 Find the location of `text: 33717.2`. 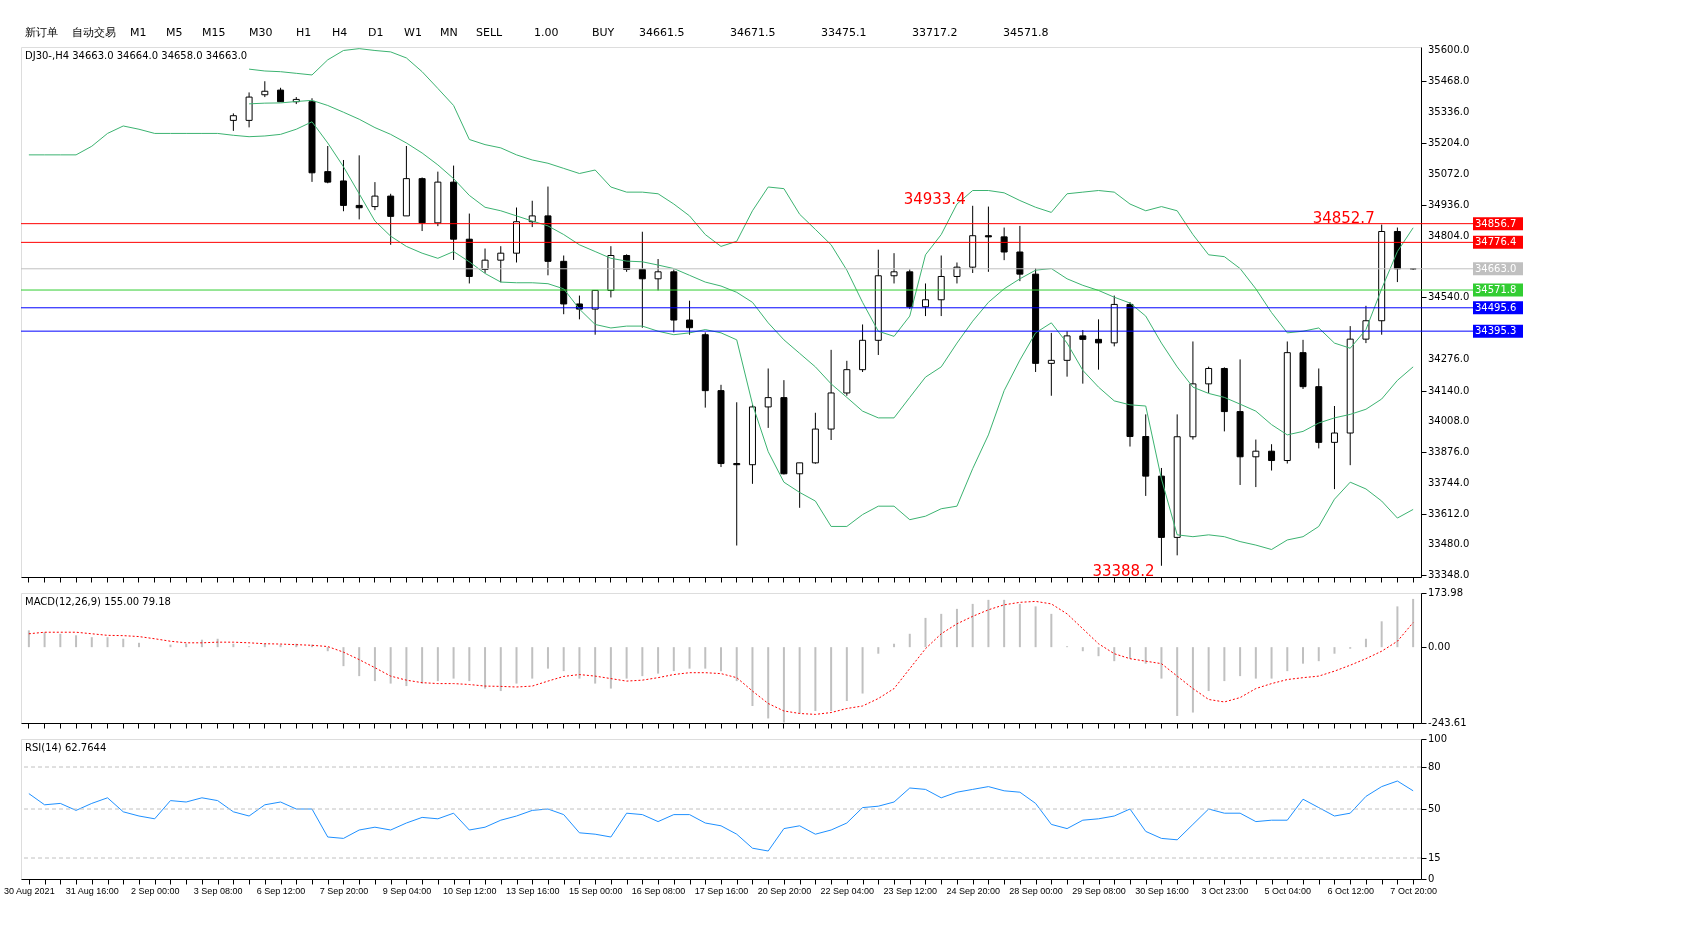

text: 33717.2 is located at coordinates (935, 32).